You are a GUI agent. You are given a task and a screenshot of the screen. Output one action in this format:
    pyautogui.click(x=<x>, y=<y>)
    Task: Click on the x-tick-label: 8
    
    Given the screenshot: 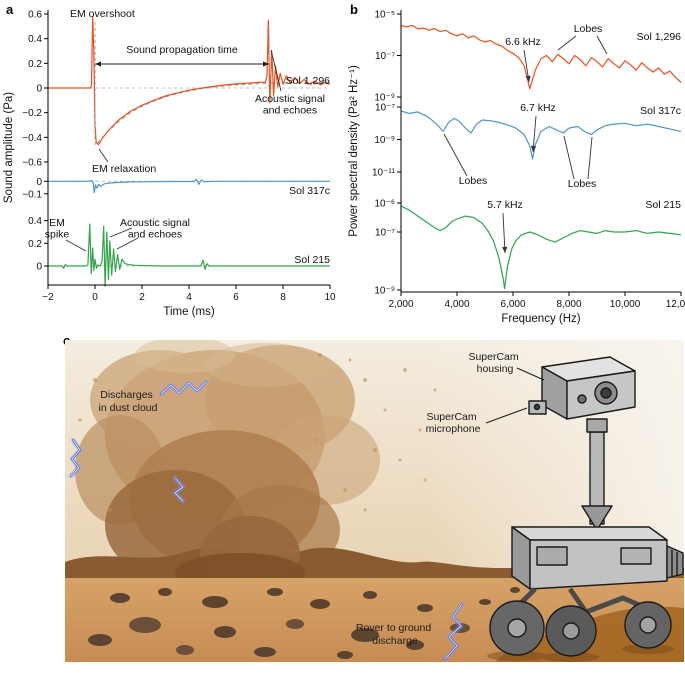 What is the action you would take?
    pyautogui.click(x=283, y=297)
    